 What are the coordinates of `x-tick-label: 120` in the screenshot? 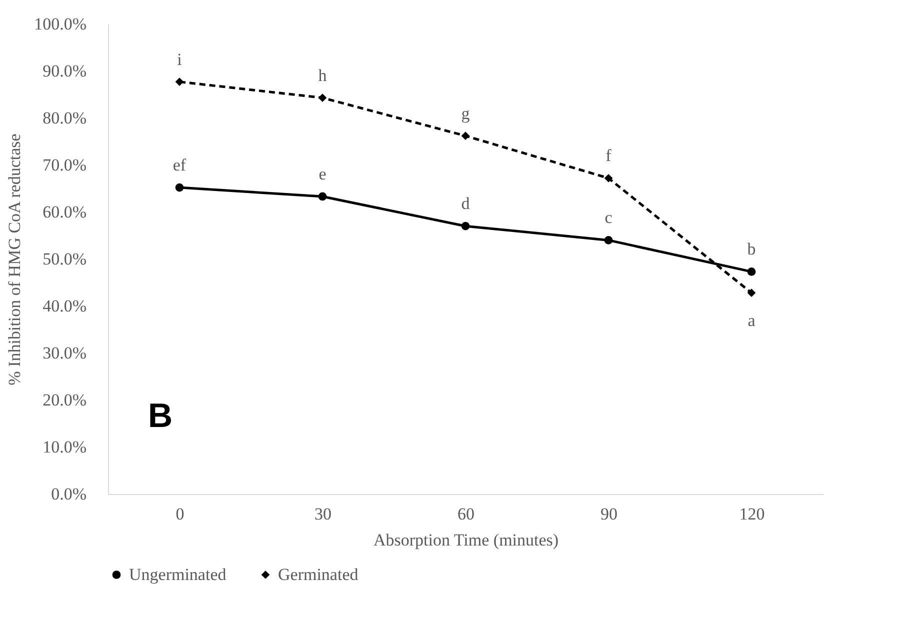 It's located at (752, 514).